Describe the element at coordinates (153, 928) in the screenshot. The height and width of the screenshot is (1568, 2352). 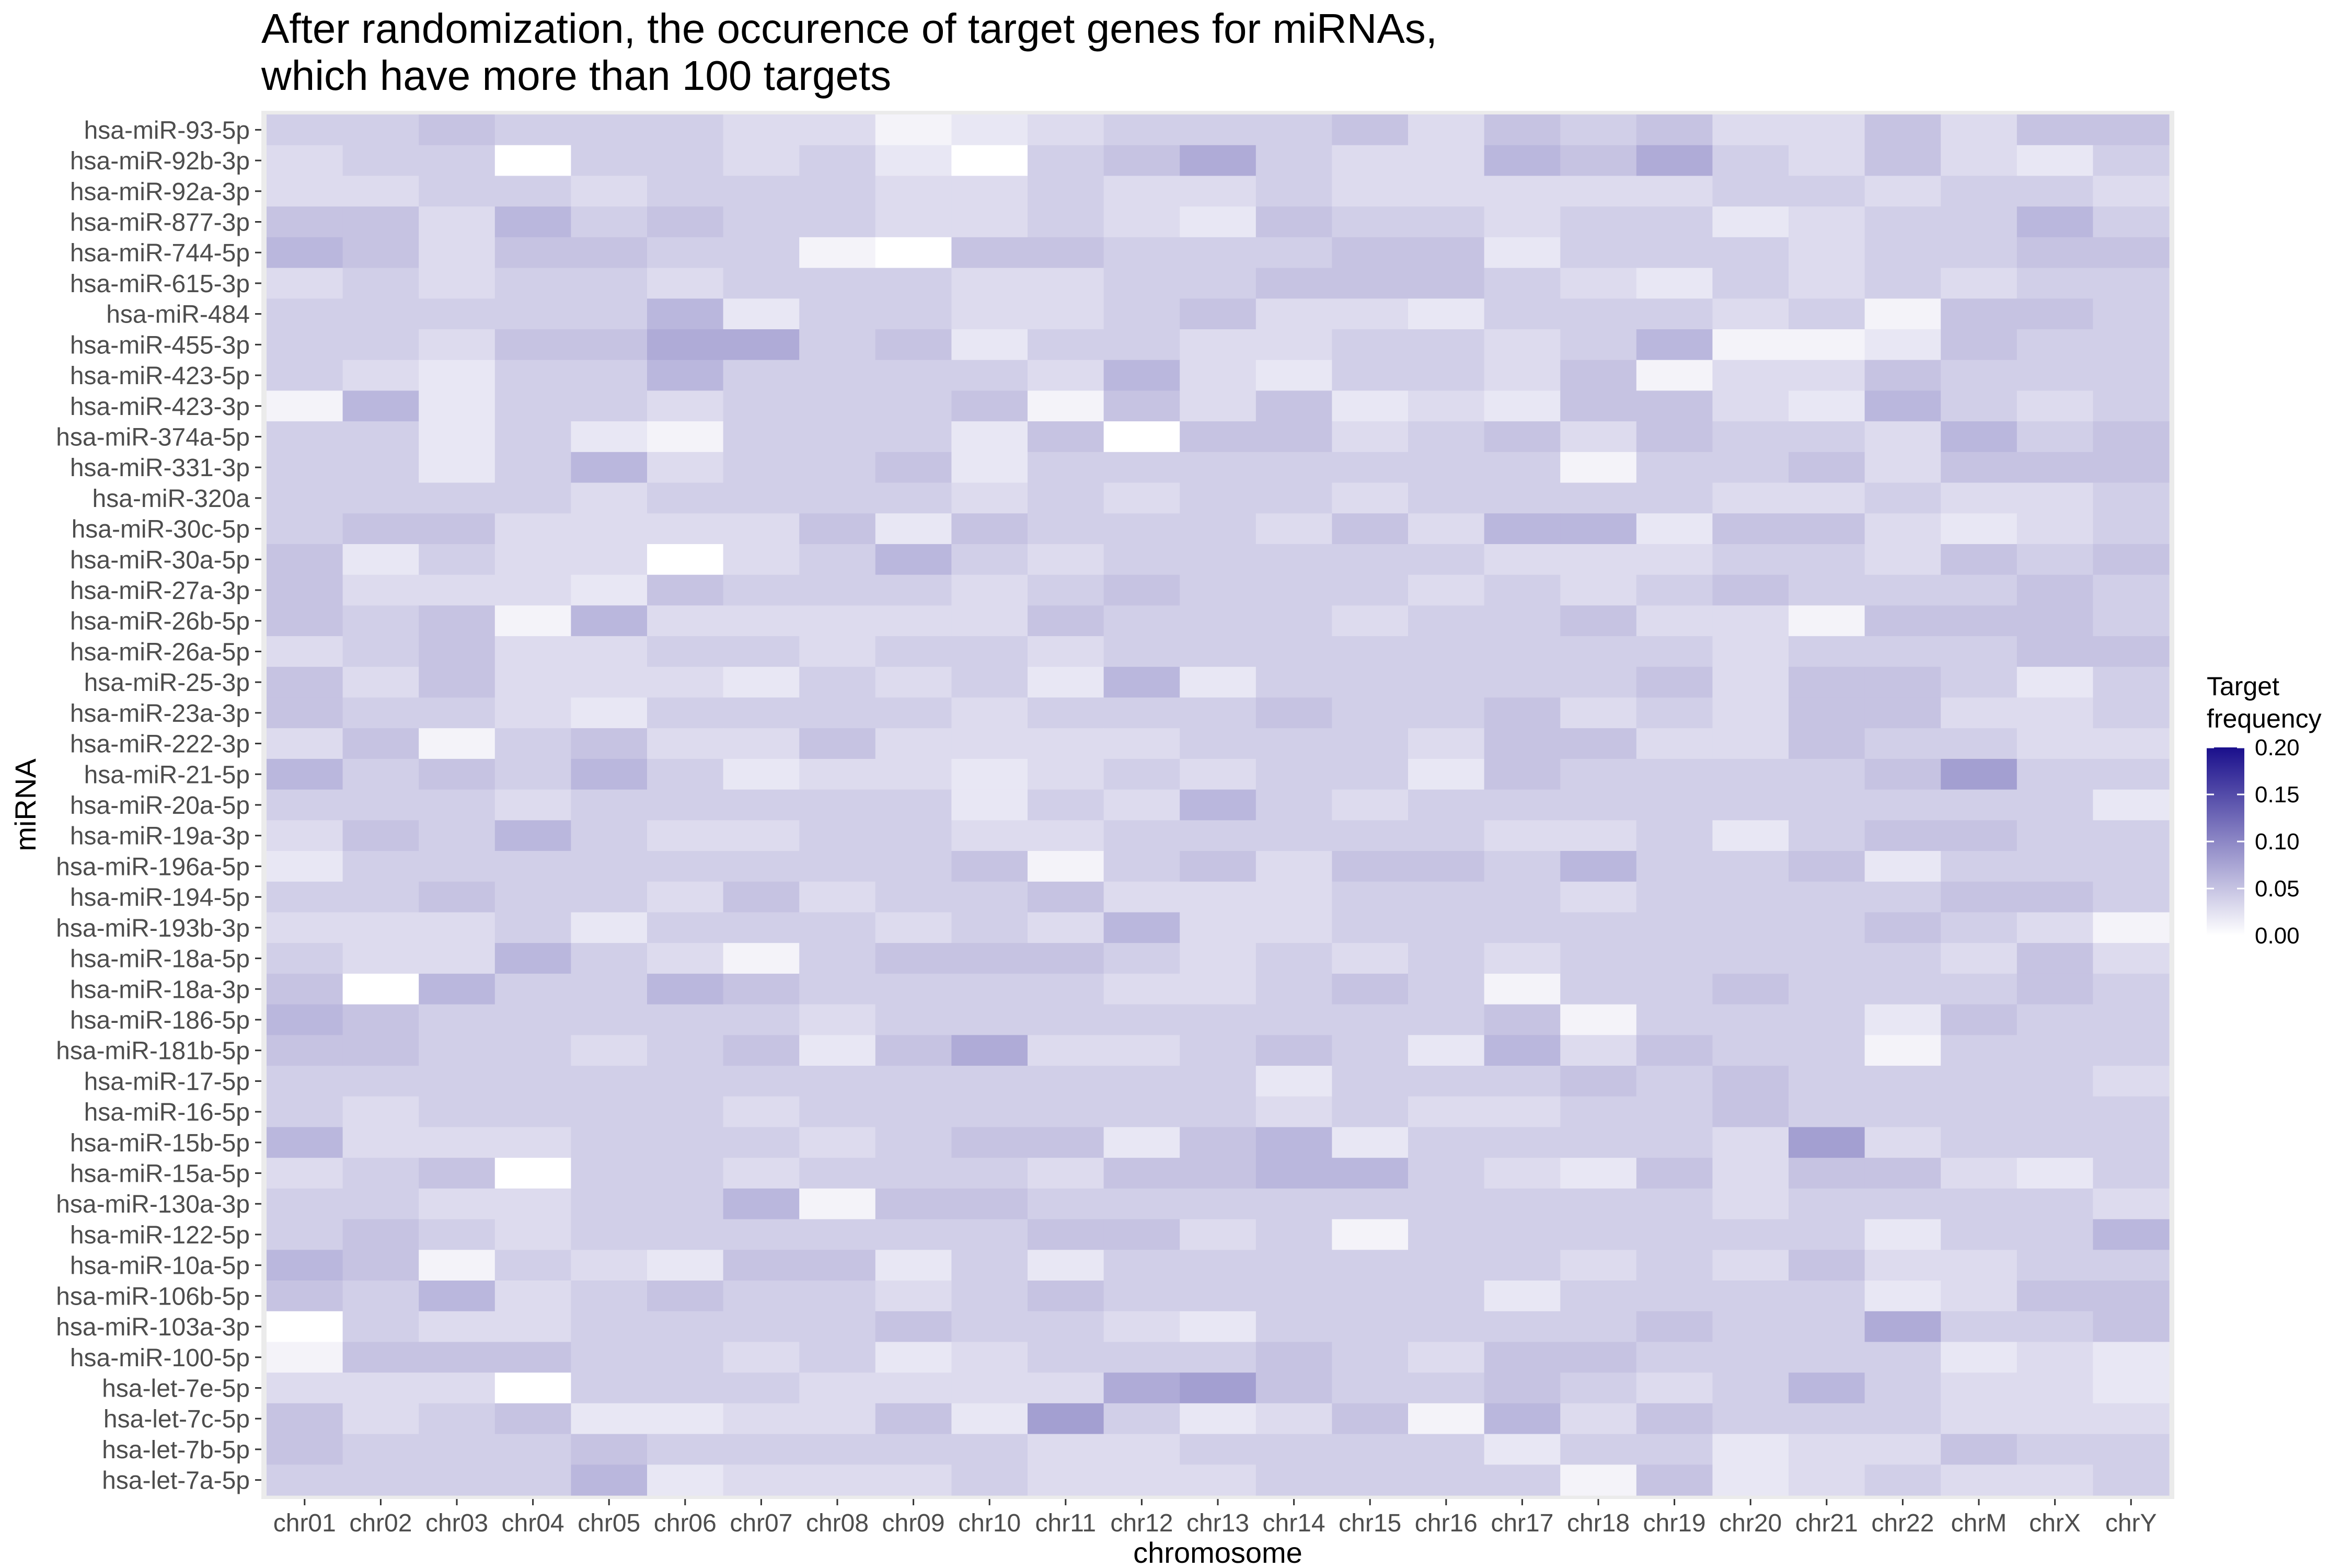
I see `y-tick-label: hsa-miR-193b-3p` at that location.